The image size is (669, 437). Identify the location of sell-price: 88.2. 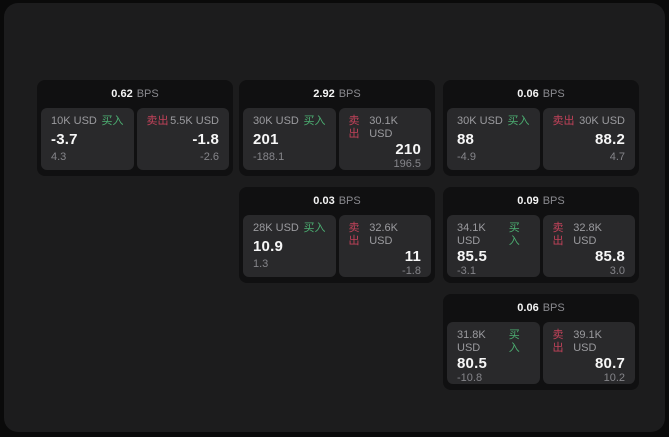
(610, 139).